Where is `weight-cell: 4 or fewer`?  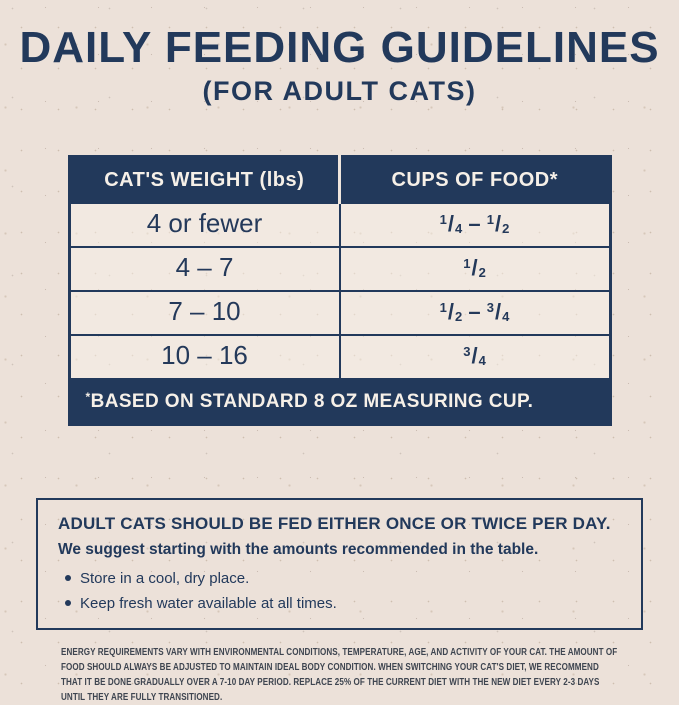 weight-cell: 4 or fewer is located at coordinates (204, 225).